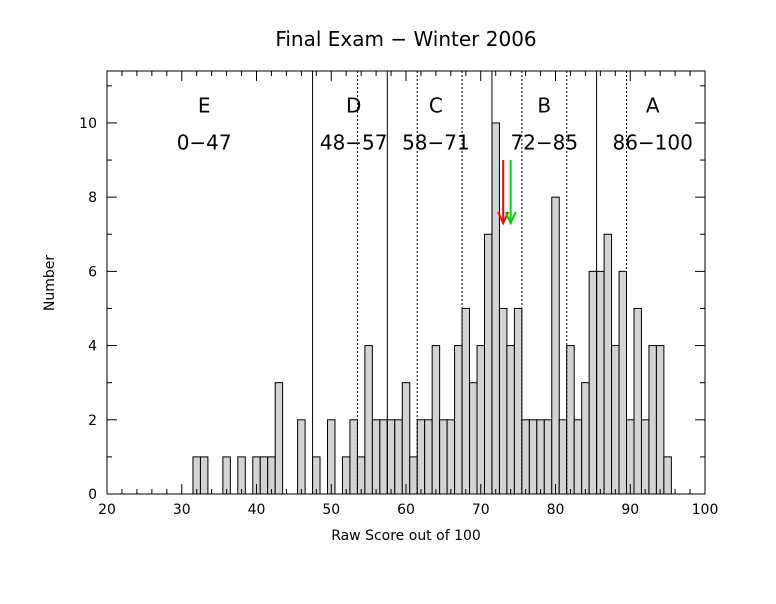  I want to click on x-tick-label: 100, so click(705, 510).